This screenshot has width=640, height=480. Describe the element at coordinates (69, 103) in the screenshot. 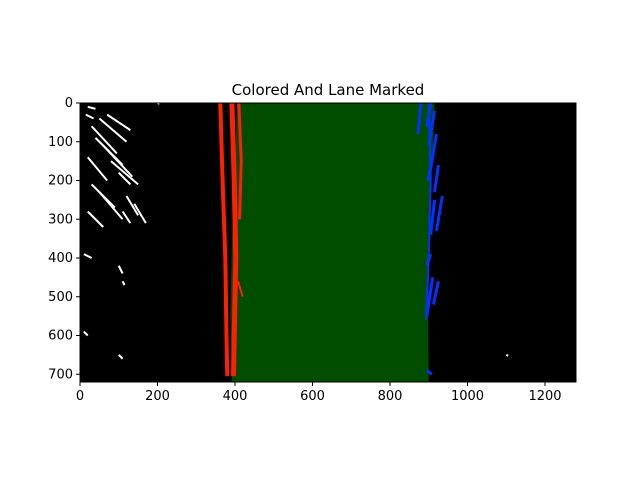

I see `y-tick-label: 0` at that location.